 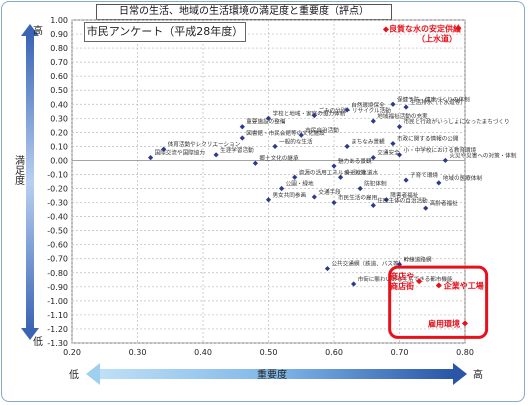 I want to click on point-label: 図書館・市民会館等の文化施設, so click(x=285, y=133).